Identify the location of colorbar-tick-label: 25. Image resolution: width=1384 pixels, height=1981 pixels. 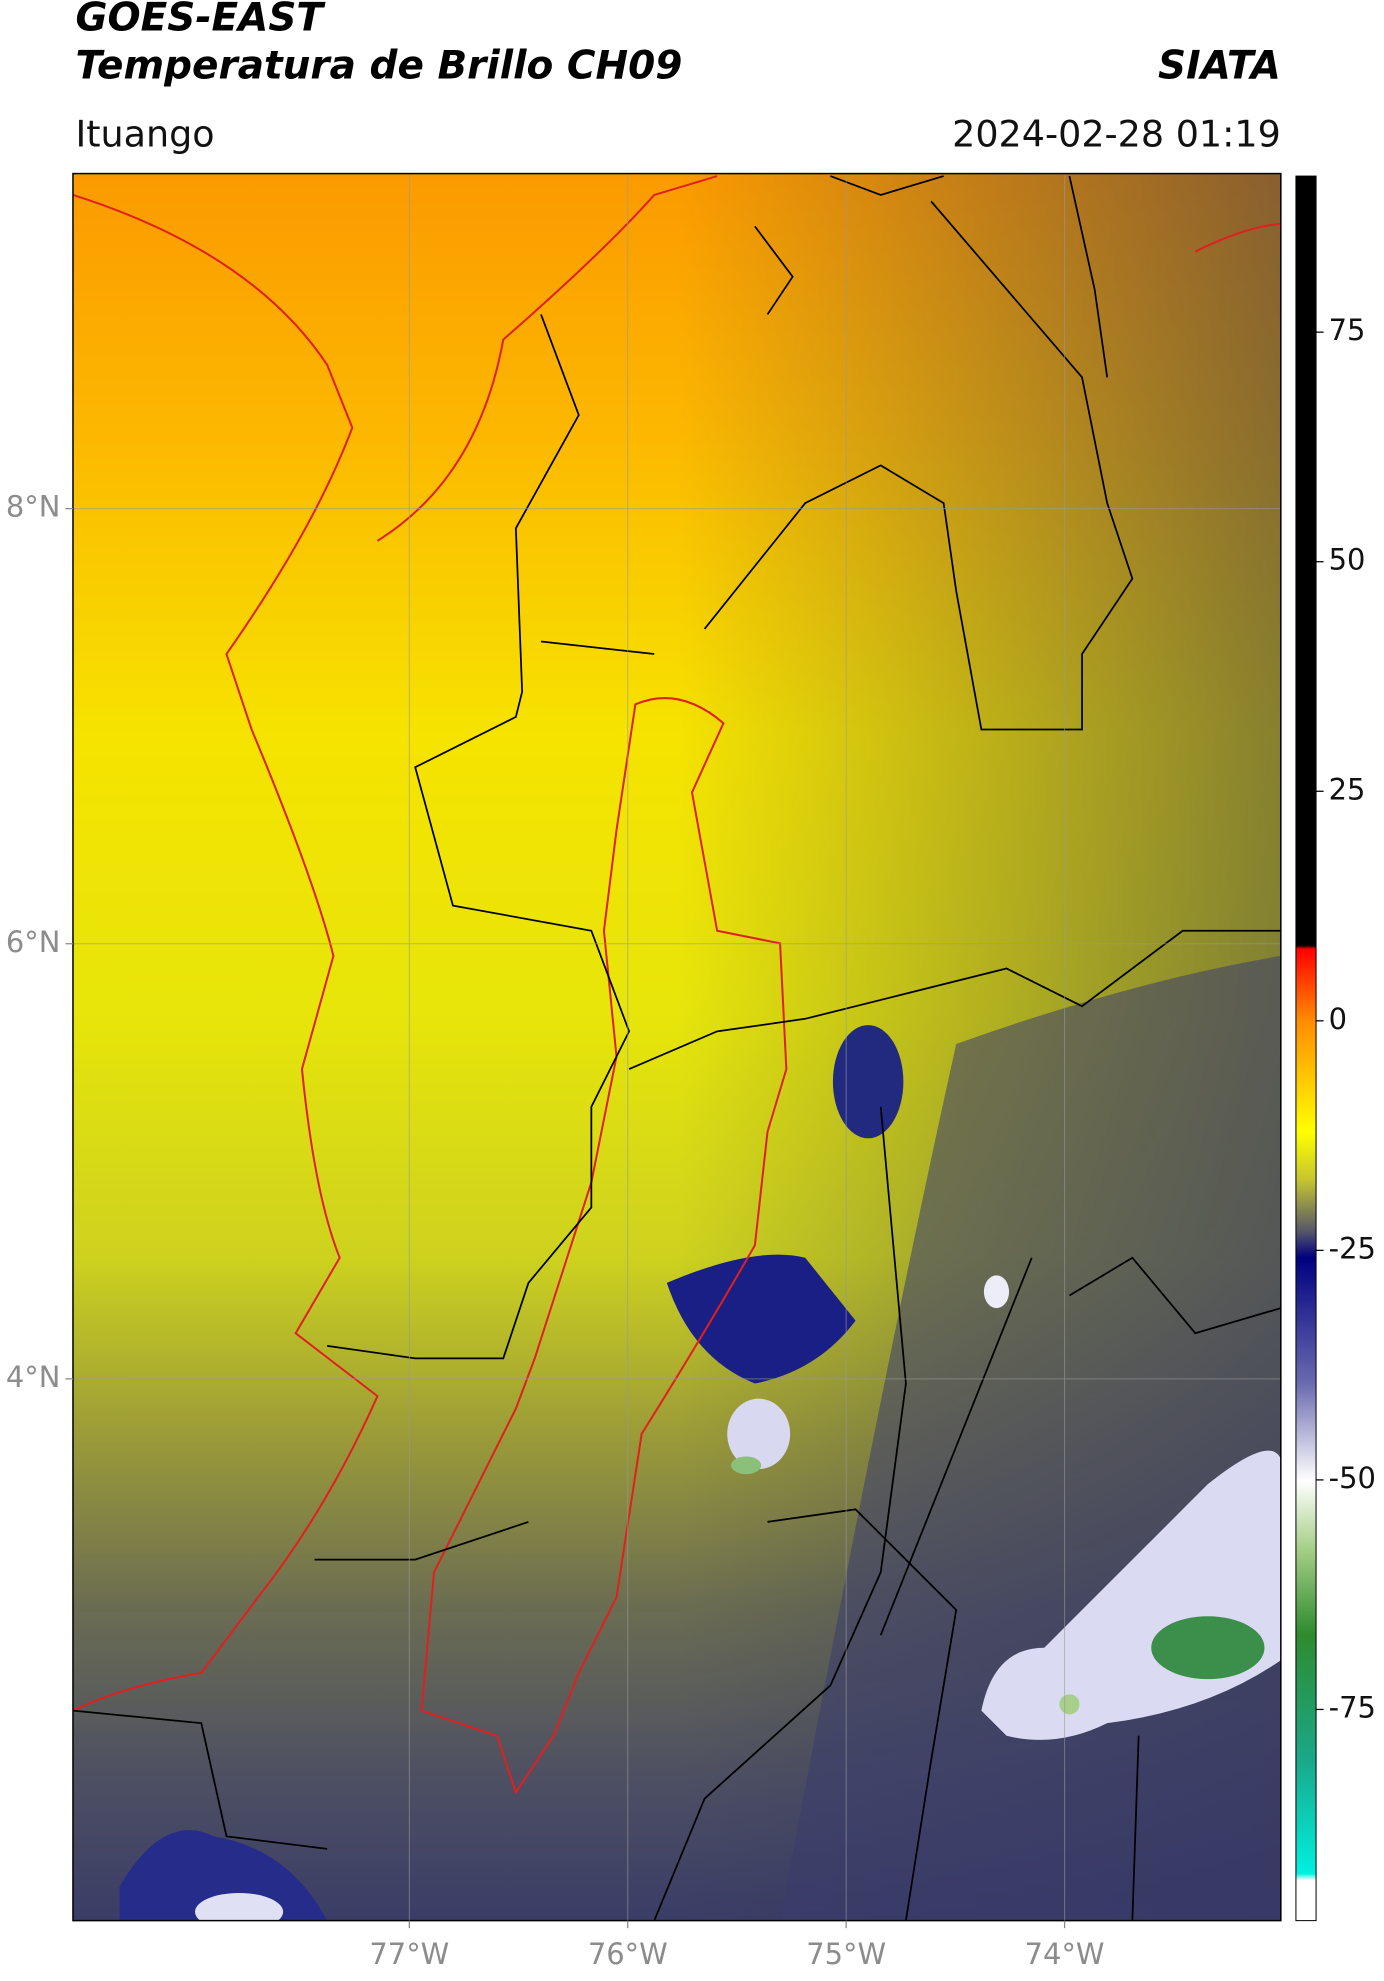
(1347, 789).